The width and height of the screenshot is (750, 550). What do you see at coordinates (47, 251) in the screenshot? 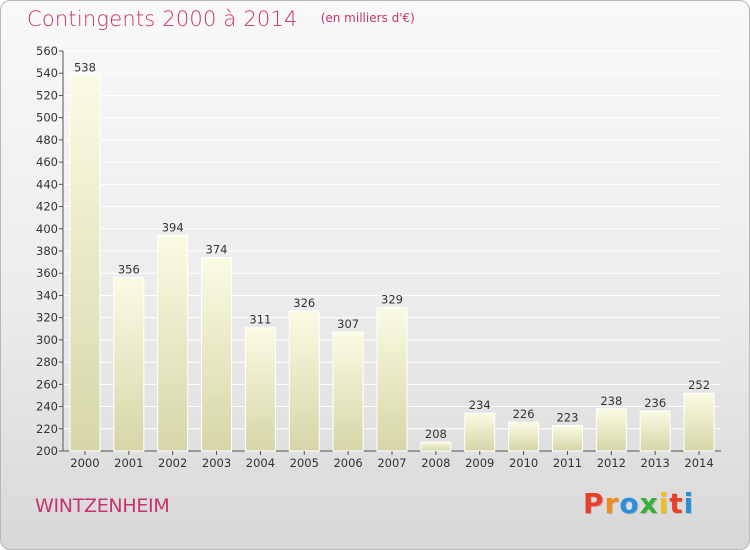
I see `y-tick-label: 380` at bounding box center [47, 251].